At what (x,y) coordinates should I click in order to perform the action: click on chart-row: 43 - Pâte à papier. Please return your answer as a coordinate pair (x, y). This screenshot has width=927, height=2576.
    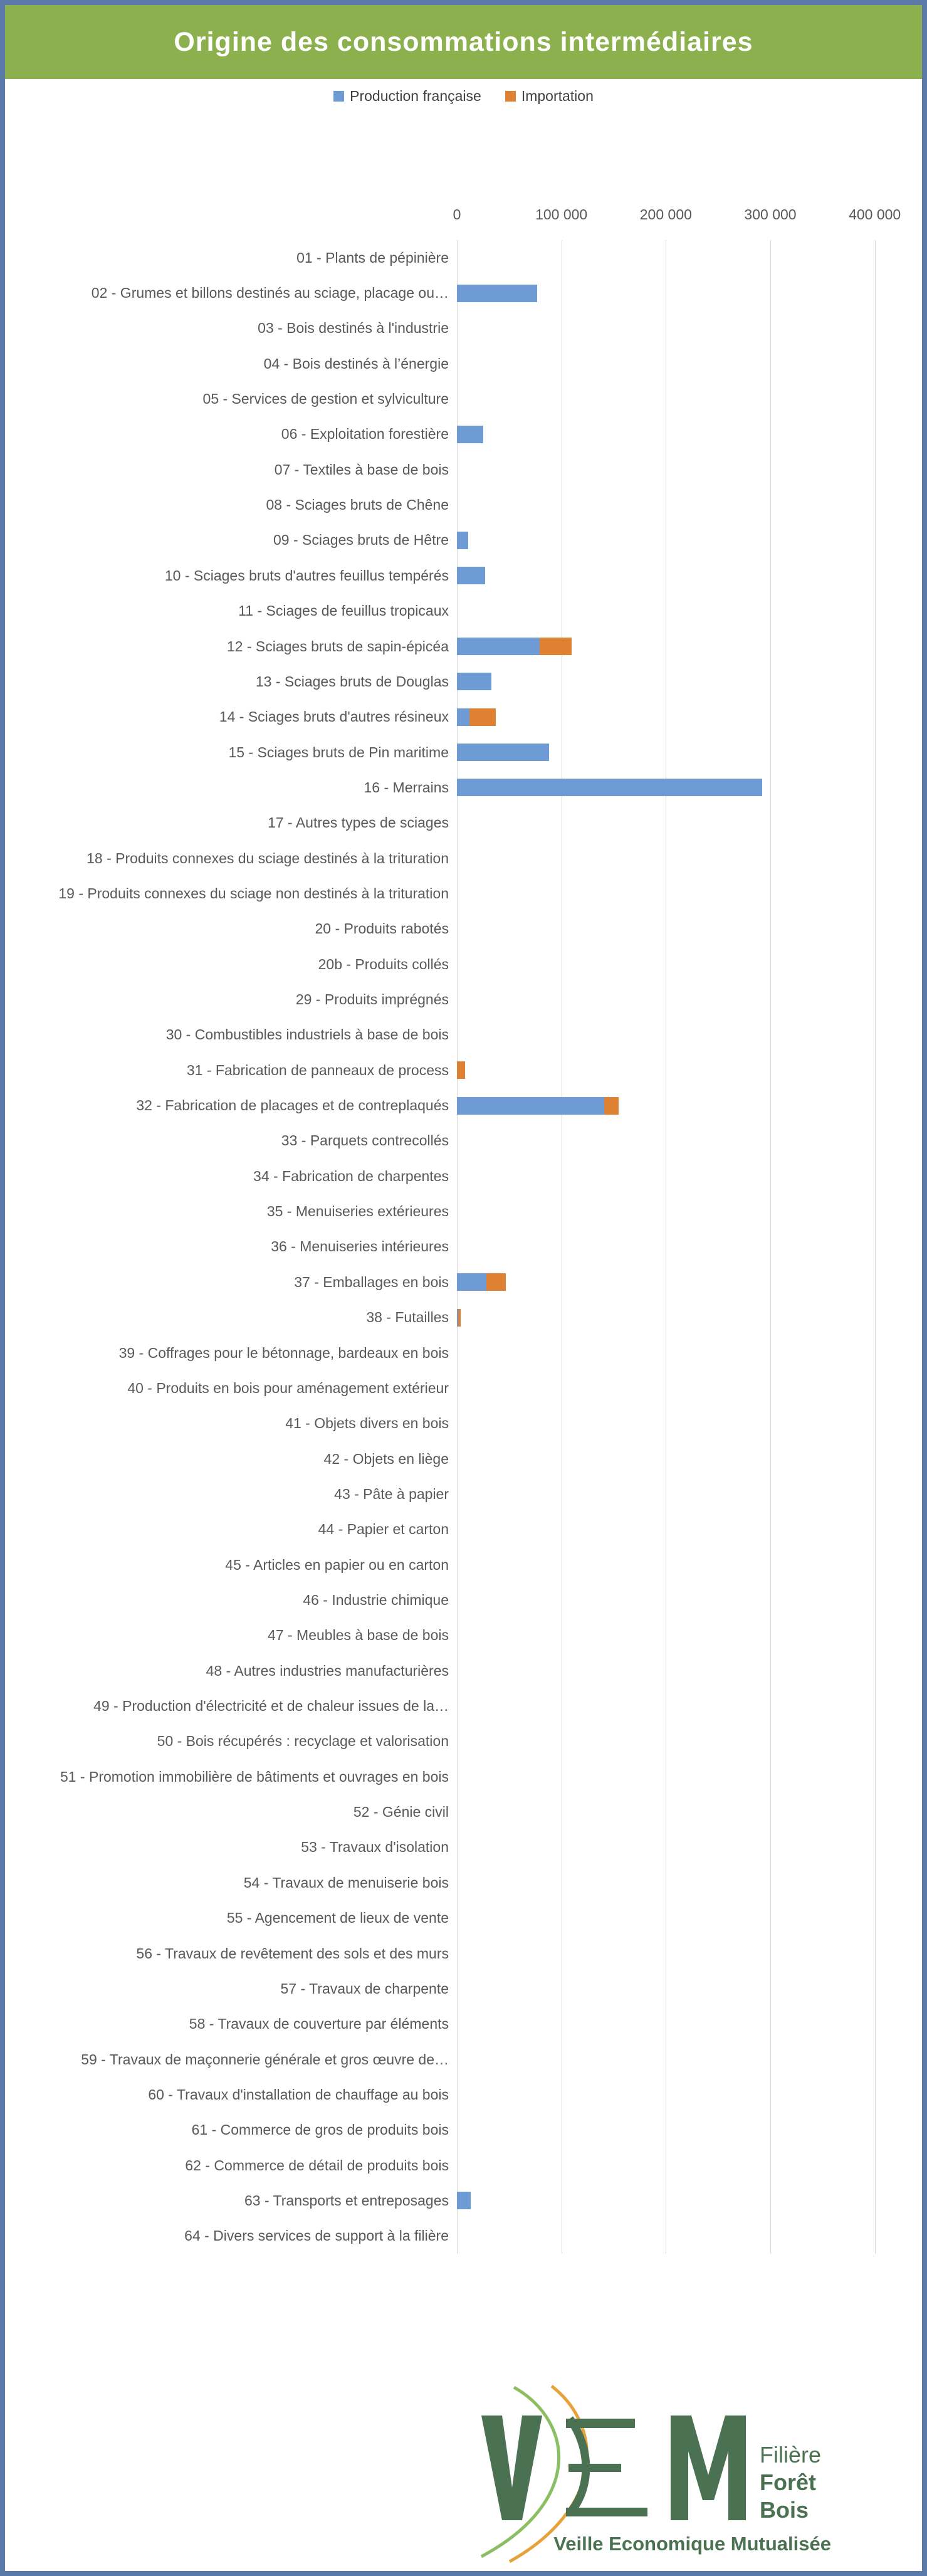
    Looking at the image, I should click on (463, 1493).